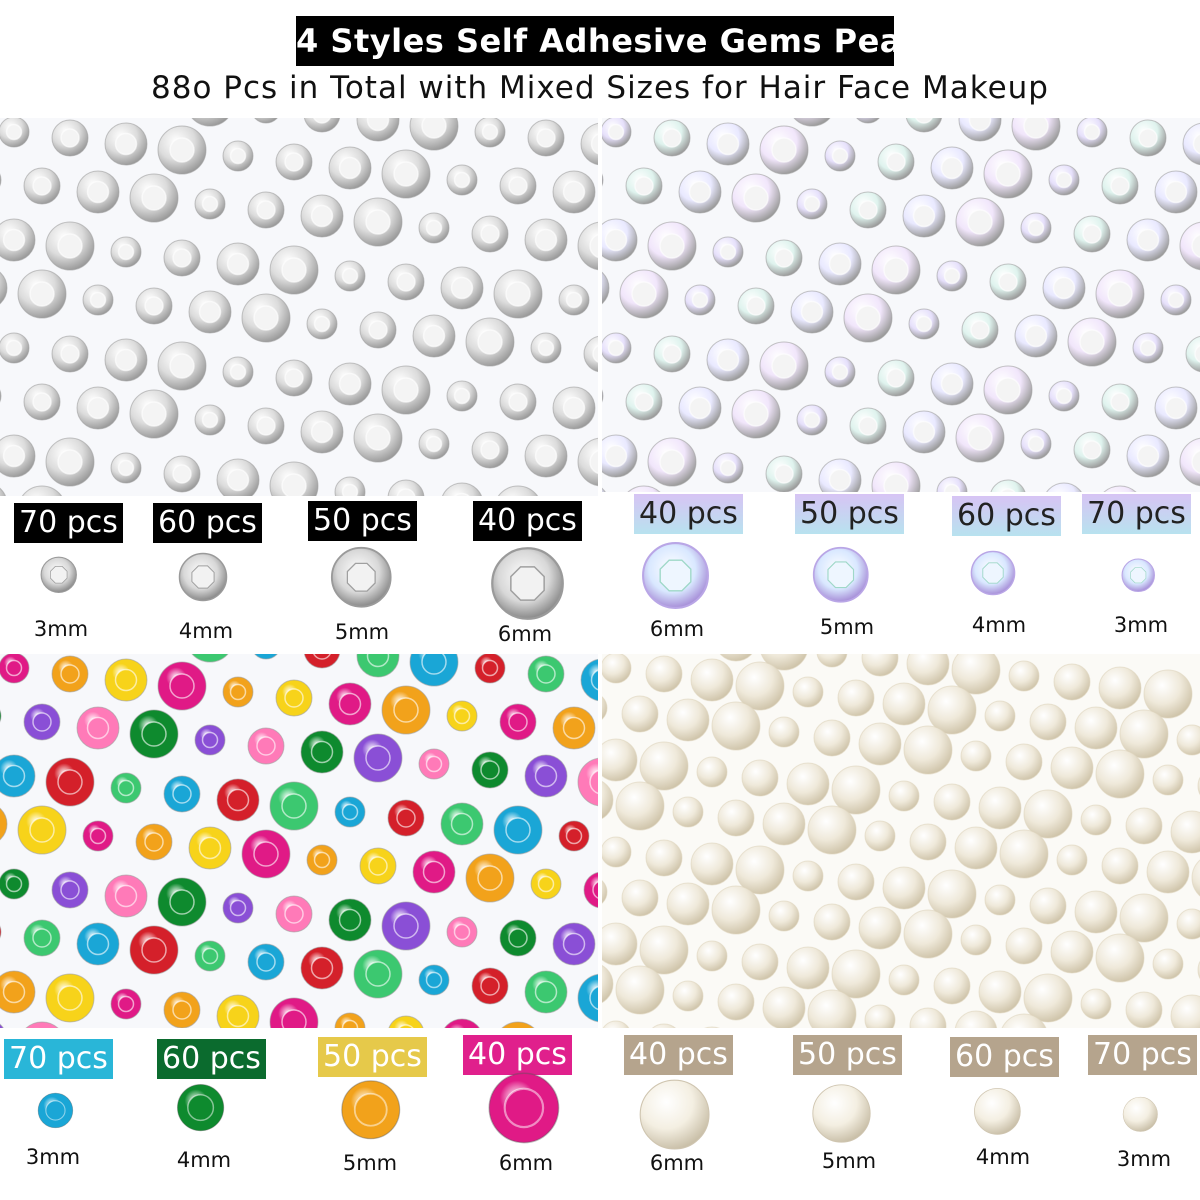 This screenshot has height=1200, width=1200. What do you see at coordinates (370, 1163) in the screenshot?
I see `color-size-label-5mm: 5mm` at bounding box center [370, 1163].